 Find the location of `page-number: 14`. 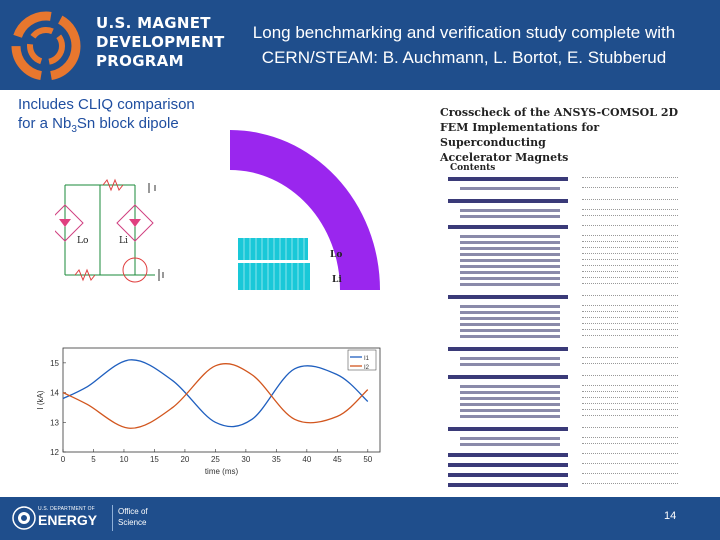

page-number: 14 is located at coordinates (670, 516).